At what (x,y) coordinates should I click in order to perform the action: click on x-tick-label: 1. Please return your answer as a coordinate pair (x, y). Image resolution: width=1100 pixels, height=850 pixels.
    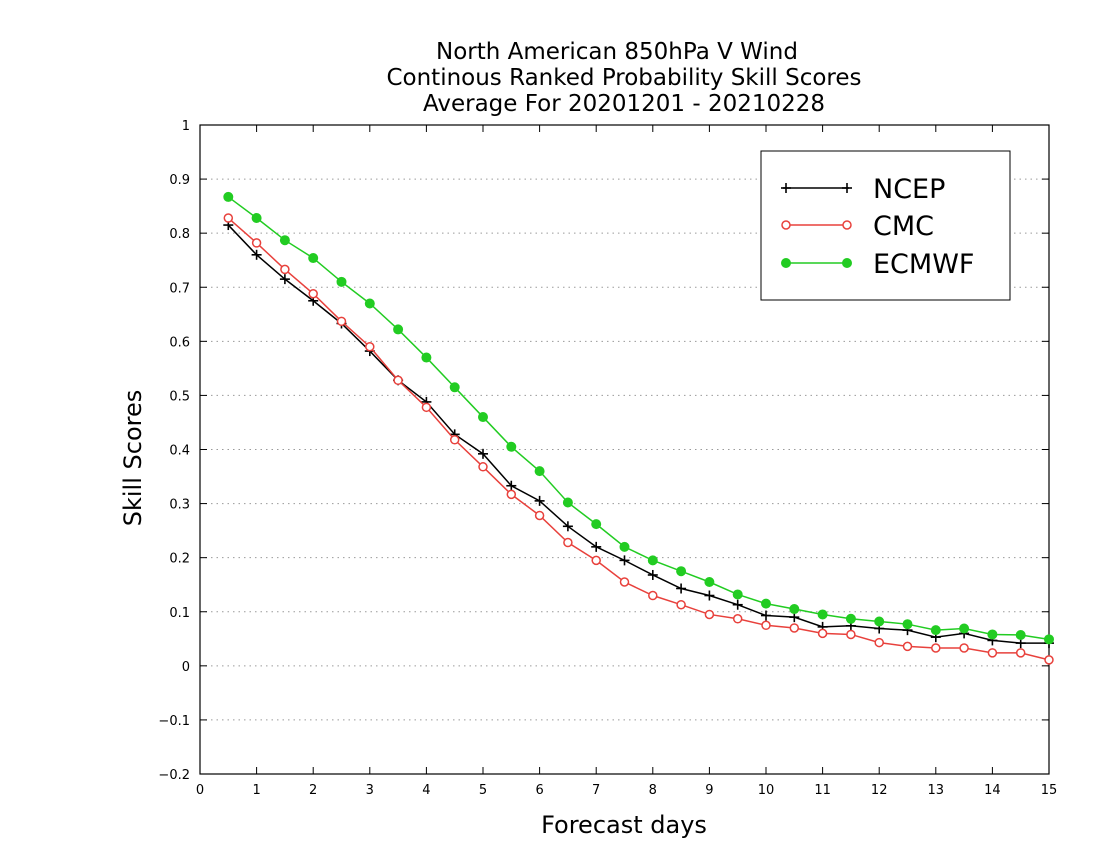
    Looking at the image, I should click on (256, 790).